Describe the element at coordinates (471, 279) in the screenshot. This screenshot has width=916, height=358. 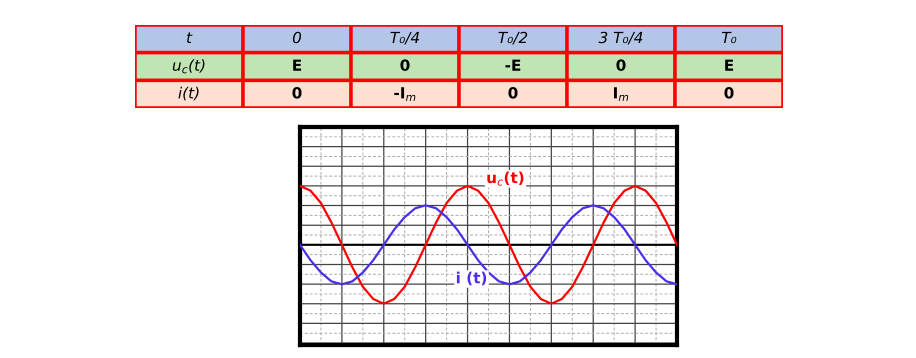
I see `series-label: i (t)` at that location.